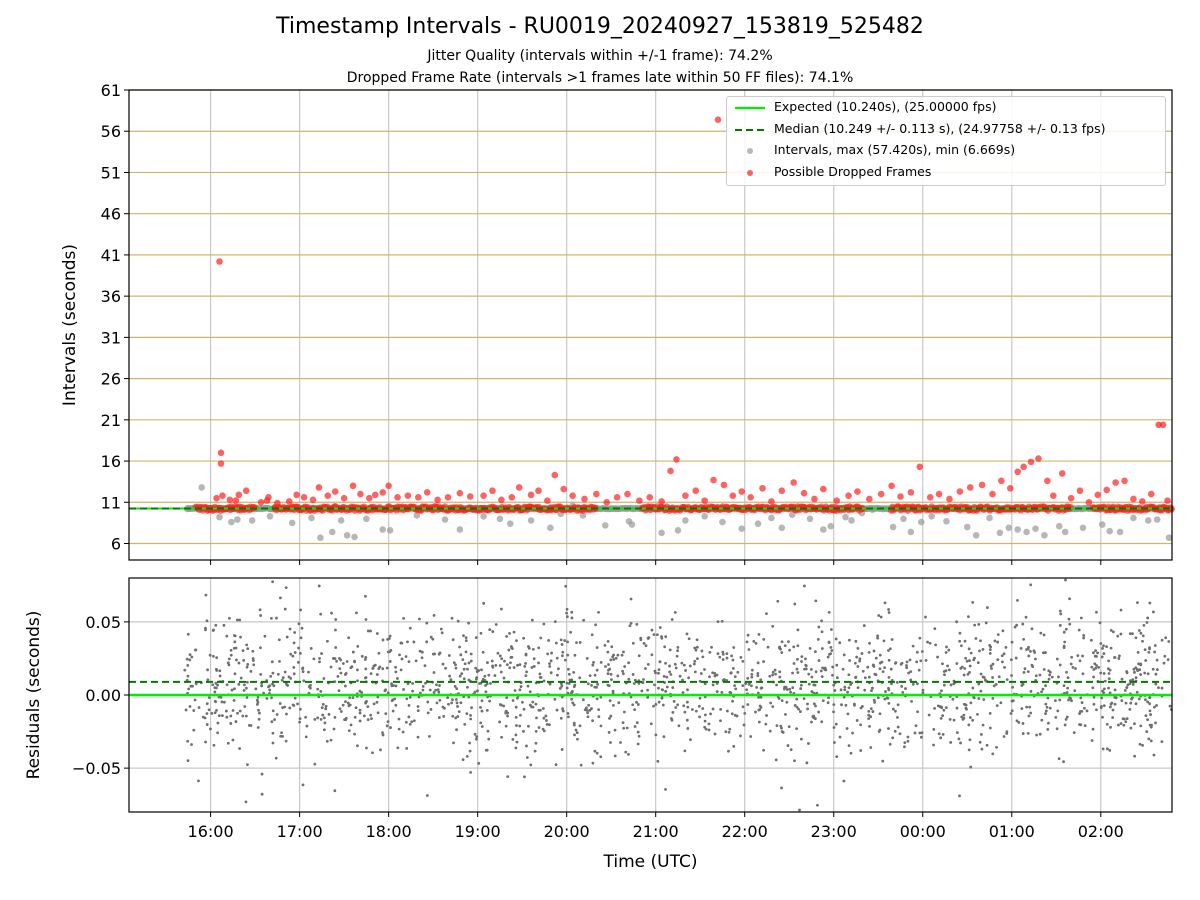  Describe the element at coordinates (946, 107) in the screenshot. I see `legend-item-expected: Expected (10.240s), (25.00000 fps)` at that location.